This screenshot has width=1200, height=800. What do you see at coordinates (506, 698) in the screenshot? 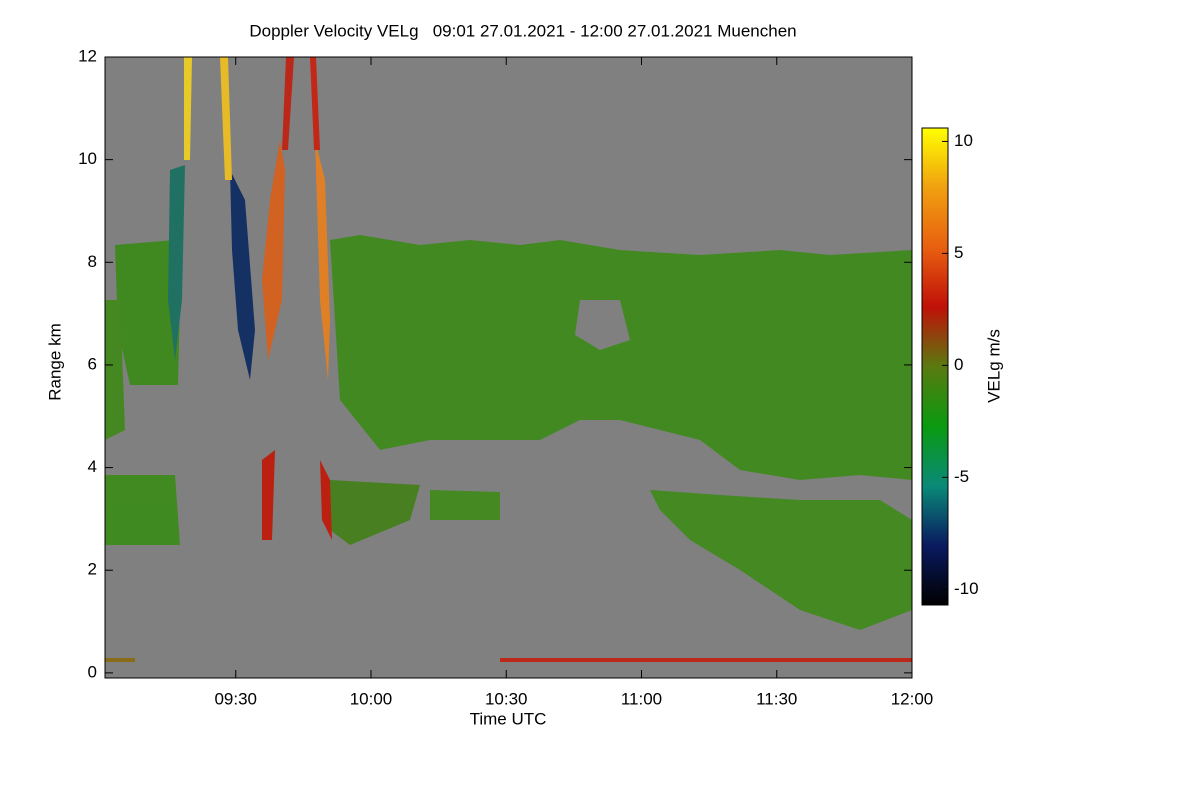
I see `x-tick-label: 10:30` at bounding box center [506, 698].